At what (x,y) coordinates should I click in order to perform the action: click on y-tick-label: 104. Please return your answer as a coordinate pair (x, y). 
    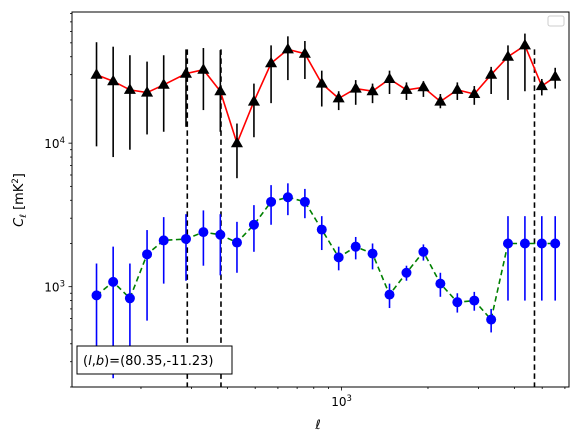
    Looking at the image, I should click on (54, 143).